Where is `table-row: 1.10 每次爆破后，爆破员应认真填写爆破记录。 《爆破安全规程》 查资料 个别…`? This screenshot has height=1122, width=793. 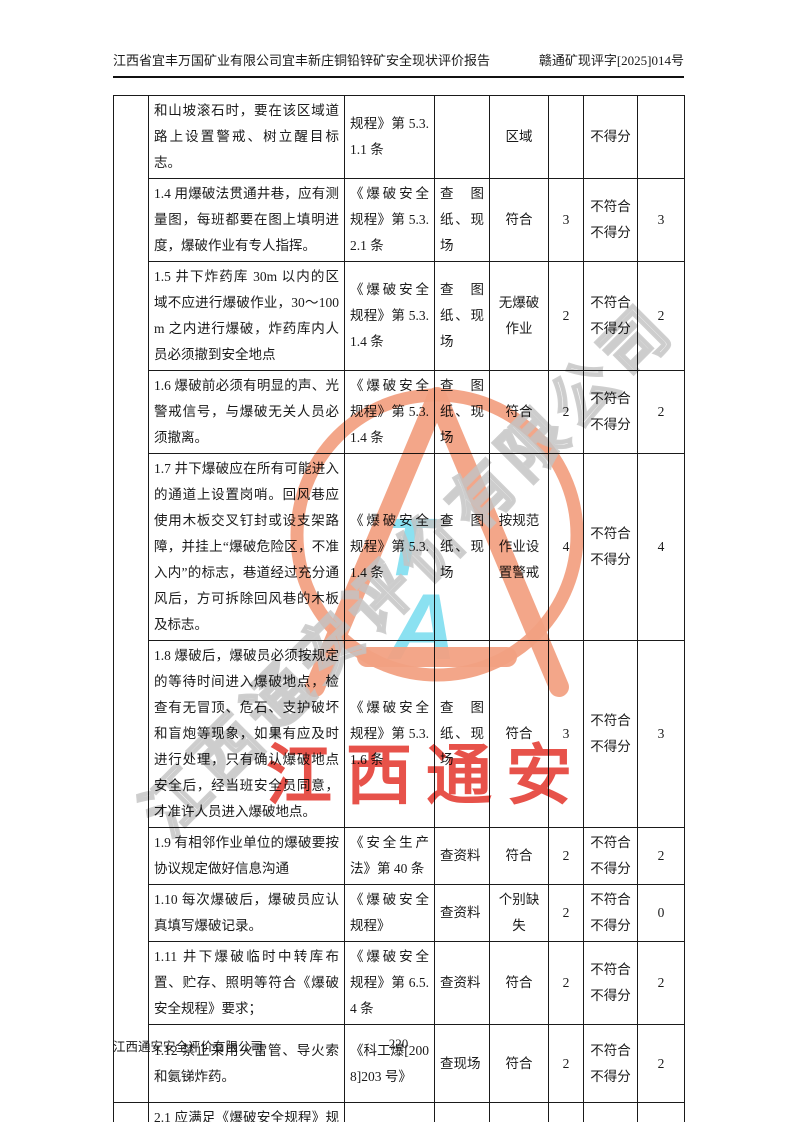 table-row: 1.10 每次爆破后，爆破员应认真填写爆破记录。 《爆破安全规程》 查资料 个别… is located at coordinates (399, 913).